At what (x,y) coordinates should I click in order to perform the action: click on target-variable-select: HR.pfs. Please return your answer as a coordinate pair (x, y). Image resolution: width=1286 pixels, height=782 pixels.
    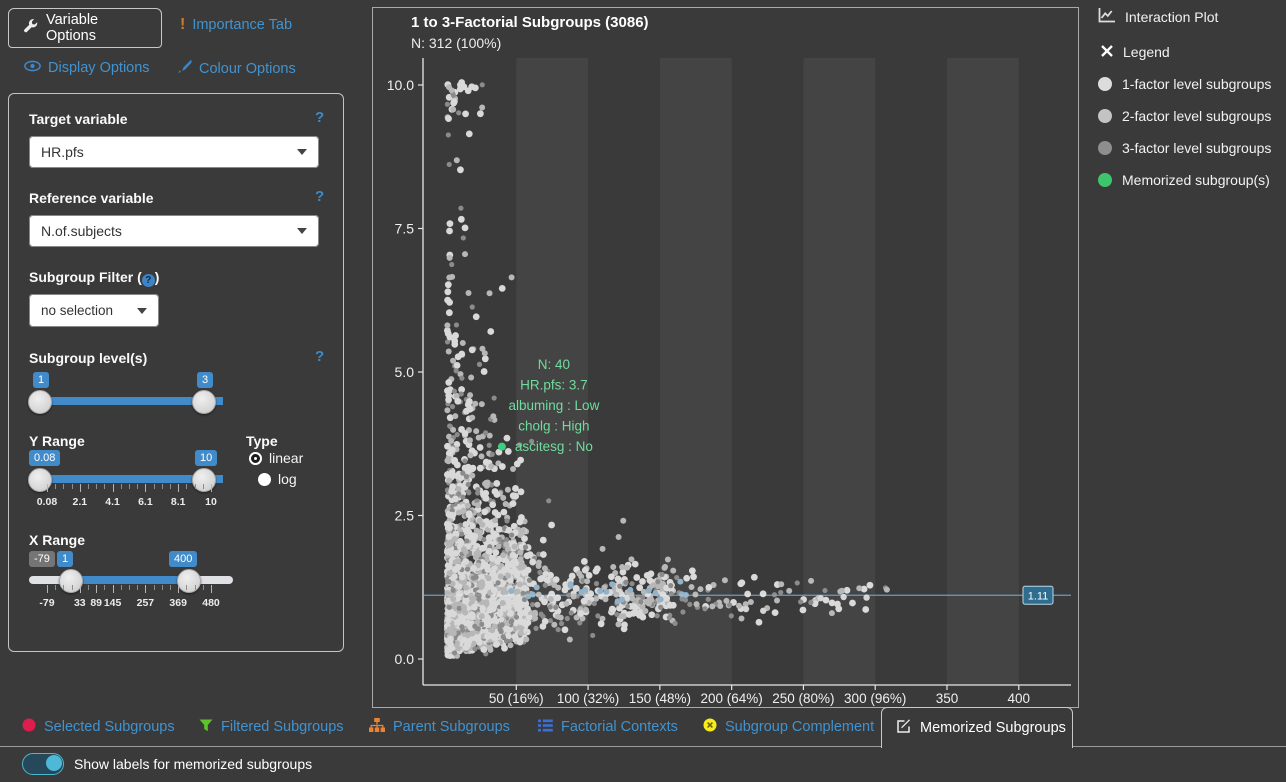
    Looking at the image, I should click on (174, 152).